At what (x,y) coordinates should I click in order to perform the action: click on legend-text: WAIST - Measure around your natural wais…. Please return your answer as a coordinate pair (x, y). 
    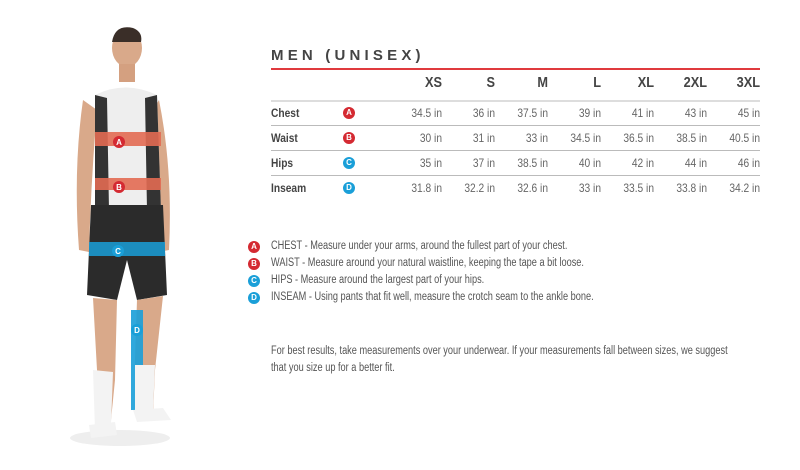
    Looking at the image, I should click on (427, 263).